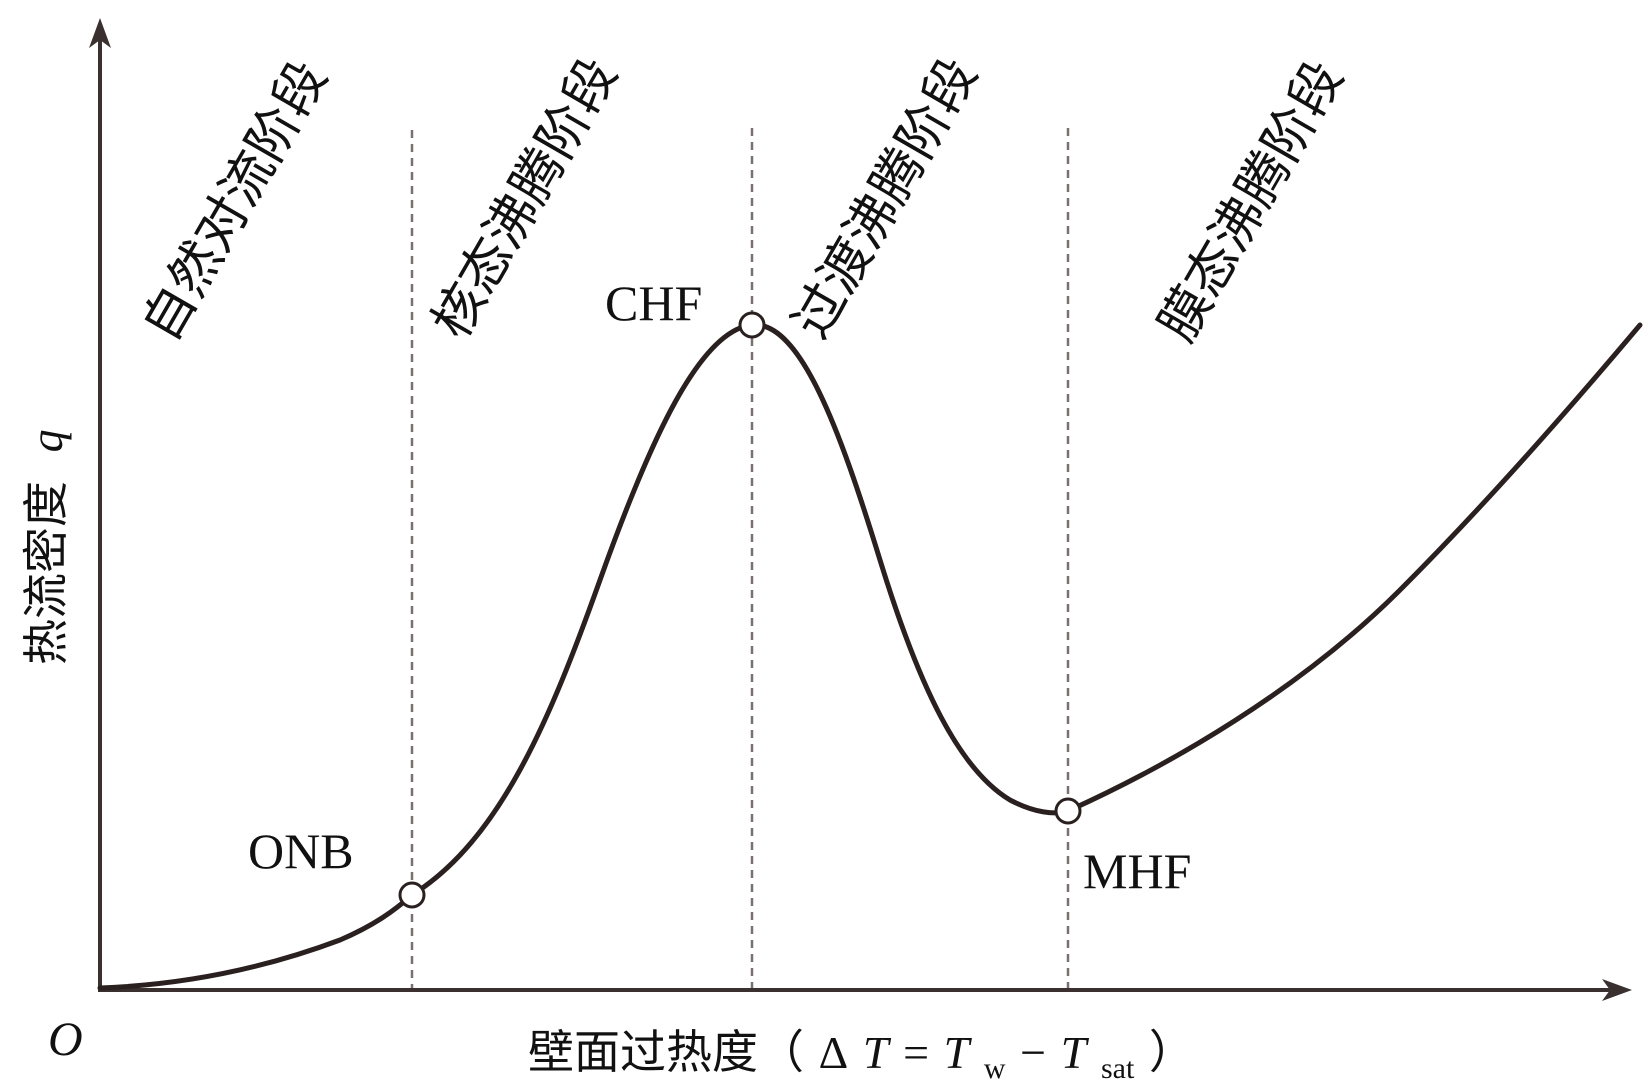 The height and width of the screenshot is (1091, 1651). I want to click on mhf-label: MHF, so click(1137, 871).